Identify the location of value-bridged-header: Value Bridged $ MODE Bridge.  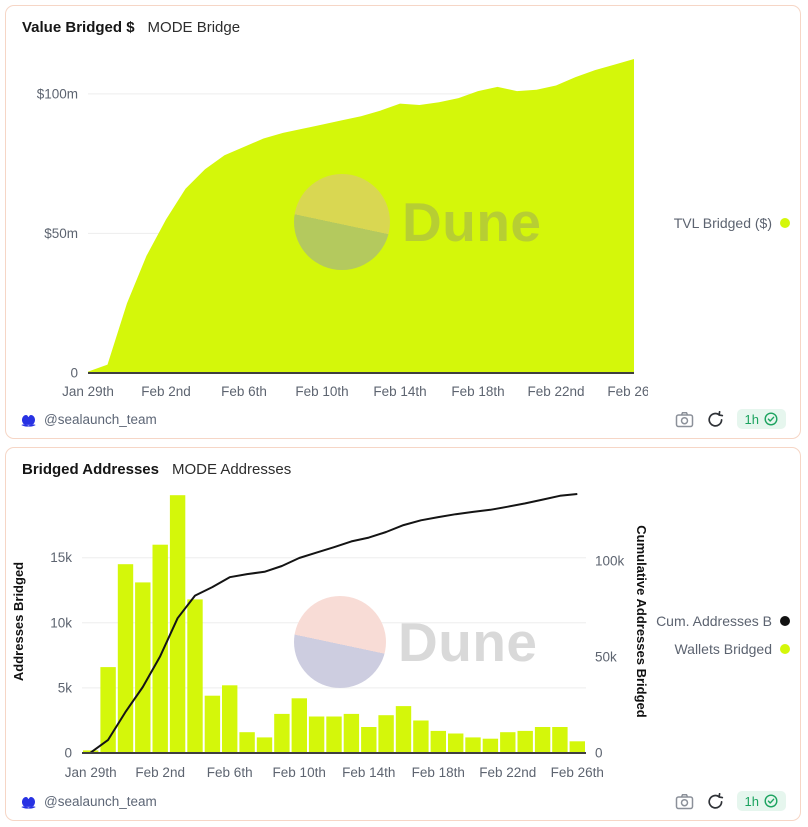
(403, 22).